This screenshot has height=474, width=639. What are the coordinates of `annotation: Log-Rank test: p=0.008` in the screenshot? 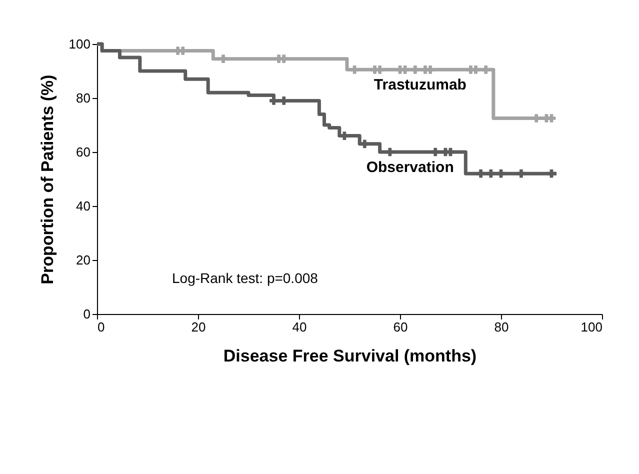 It's located at (245, 278).